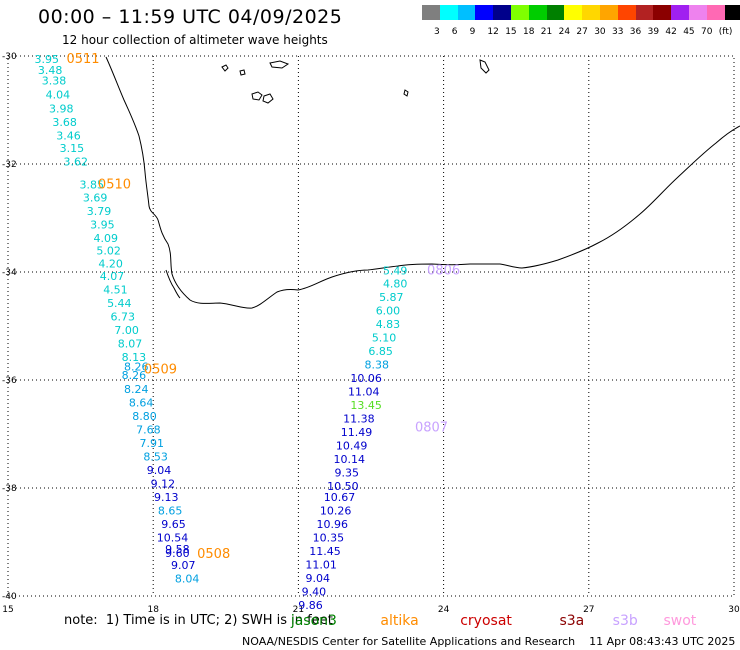  What do you see at coordinates (177, 549) in the screenshot?
I see `wave-height-value: 9.58` at bounding box center [177, 549].